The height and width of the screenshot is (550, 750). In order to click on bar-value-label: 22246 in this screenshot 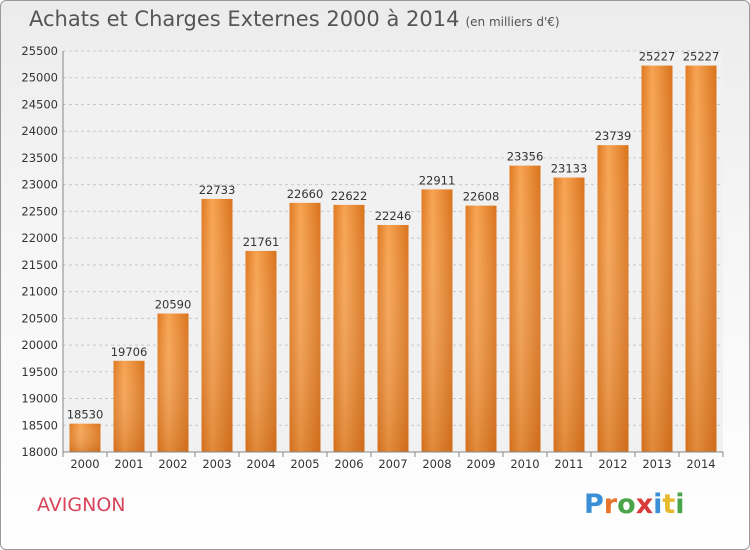, I will do `click(393, 216)`.